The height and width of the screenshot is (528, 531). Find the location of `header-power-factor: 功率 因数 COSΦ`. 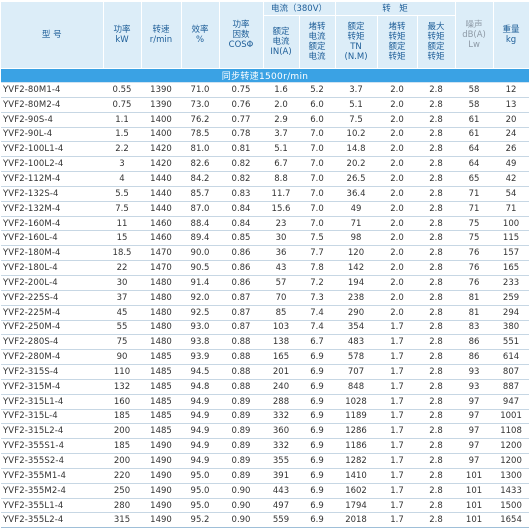

header-power-factor: 功率 因数 COSΦ is located at coordinates (241, 35).